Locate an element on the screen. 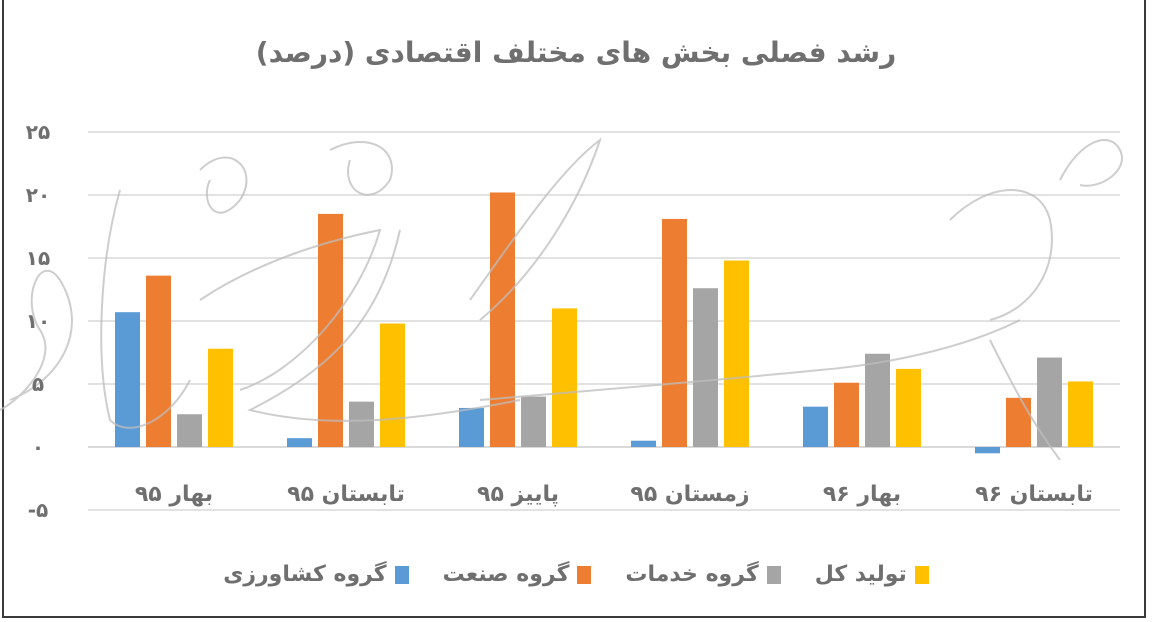 The height and width of the screenshot is (622, 1152). chart-title: رشد فصلی بخش های مختلف اقتصادی (درصد) is located at coordinates (576, 52).